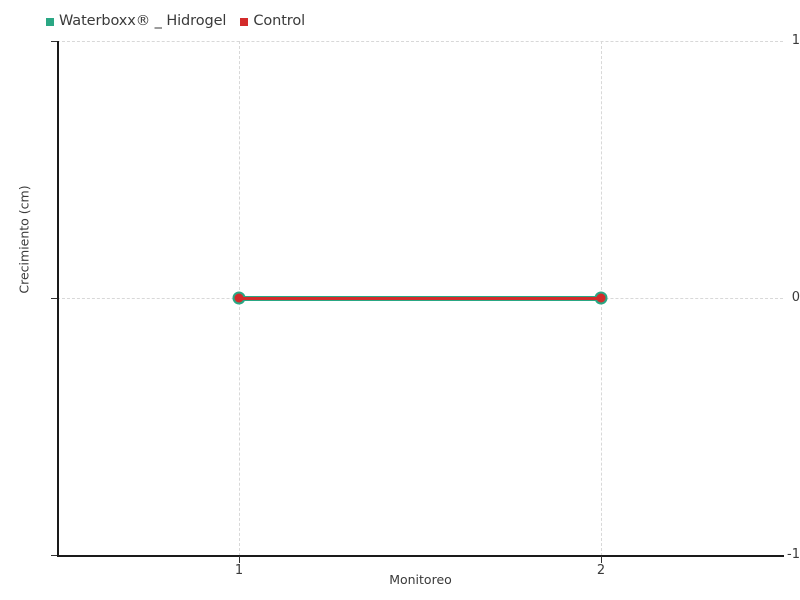 This screenshot has height=600, width=800. I want to click on y-tick-mark-neg1, so click(54, 555).